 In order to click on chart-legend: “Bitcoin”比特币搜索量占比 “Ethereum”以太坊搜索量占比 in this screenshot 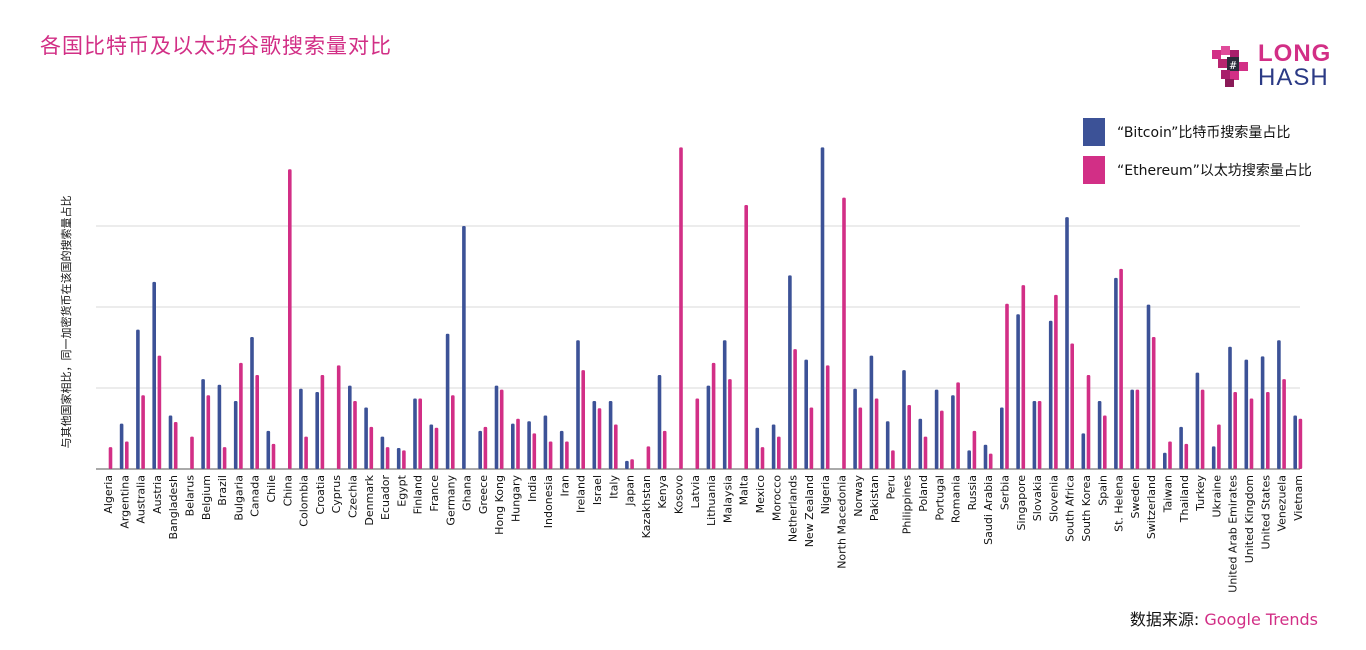, I will do `click(1197, 156)`.